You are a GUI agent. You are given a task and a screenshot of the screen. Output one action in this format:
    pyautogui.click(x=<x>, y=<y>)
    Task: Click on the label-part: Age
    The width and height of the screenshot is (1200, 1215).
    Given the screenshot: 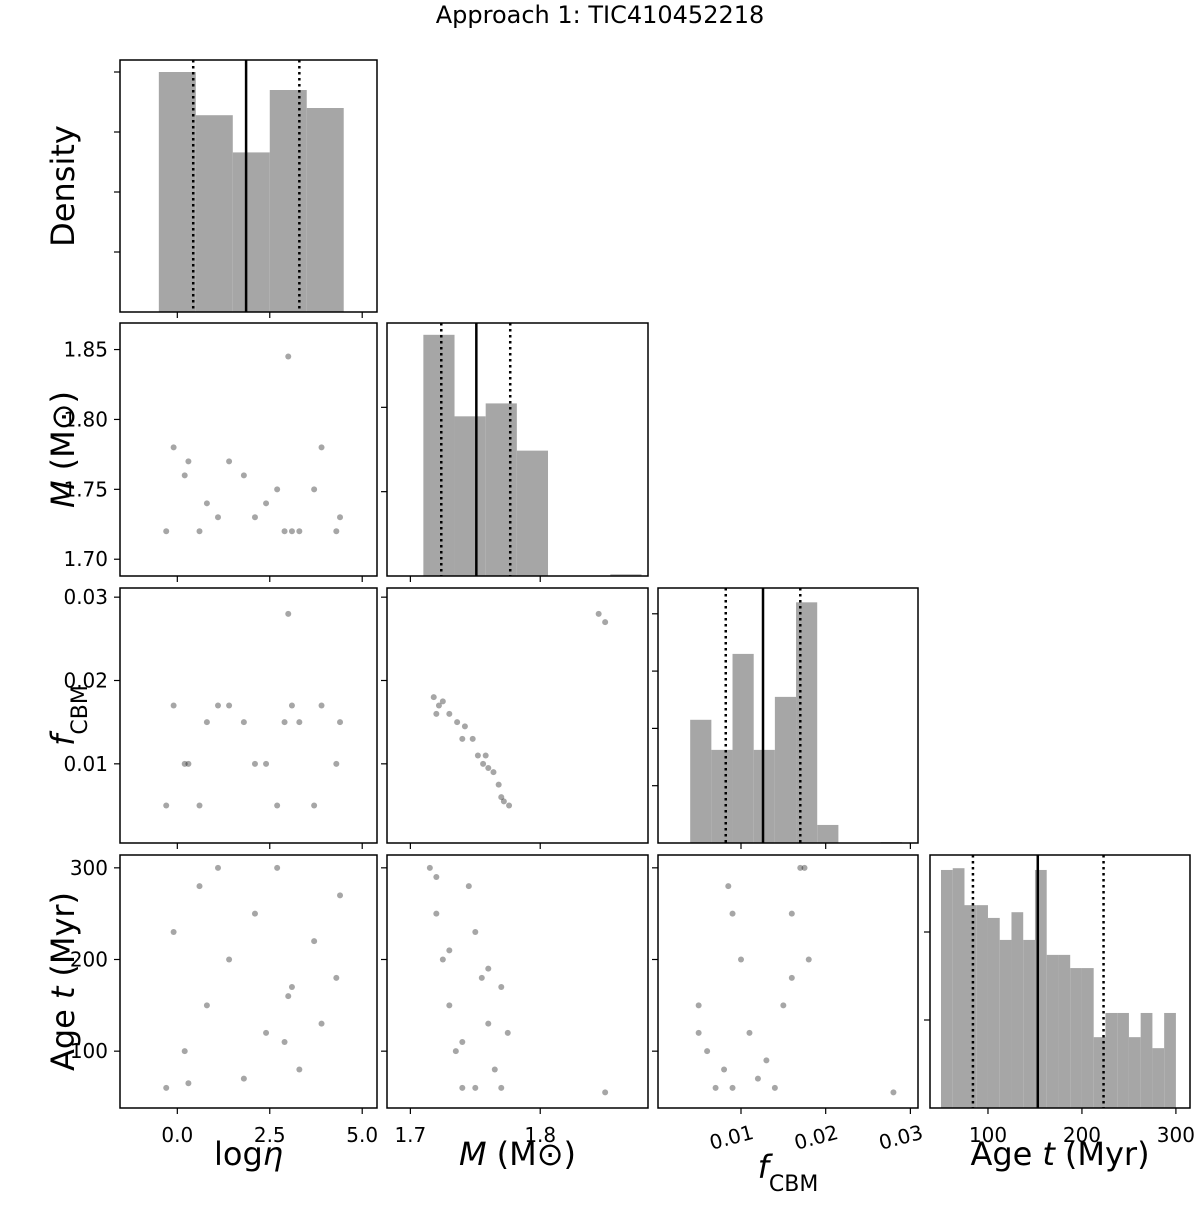 What is the action you would take?
    pyautogui.click(x=63, y=1040)
    